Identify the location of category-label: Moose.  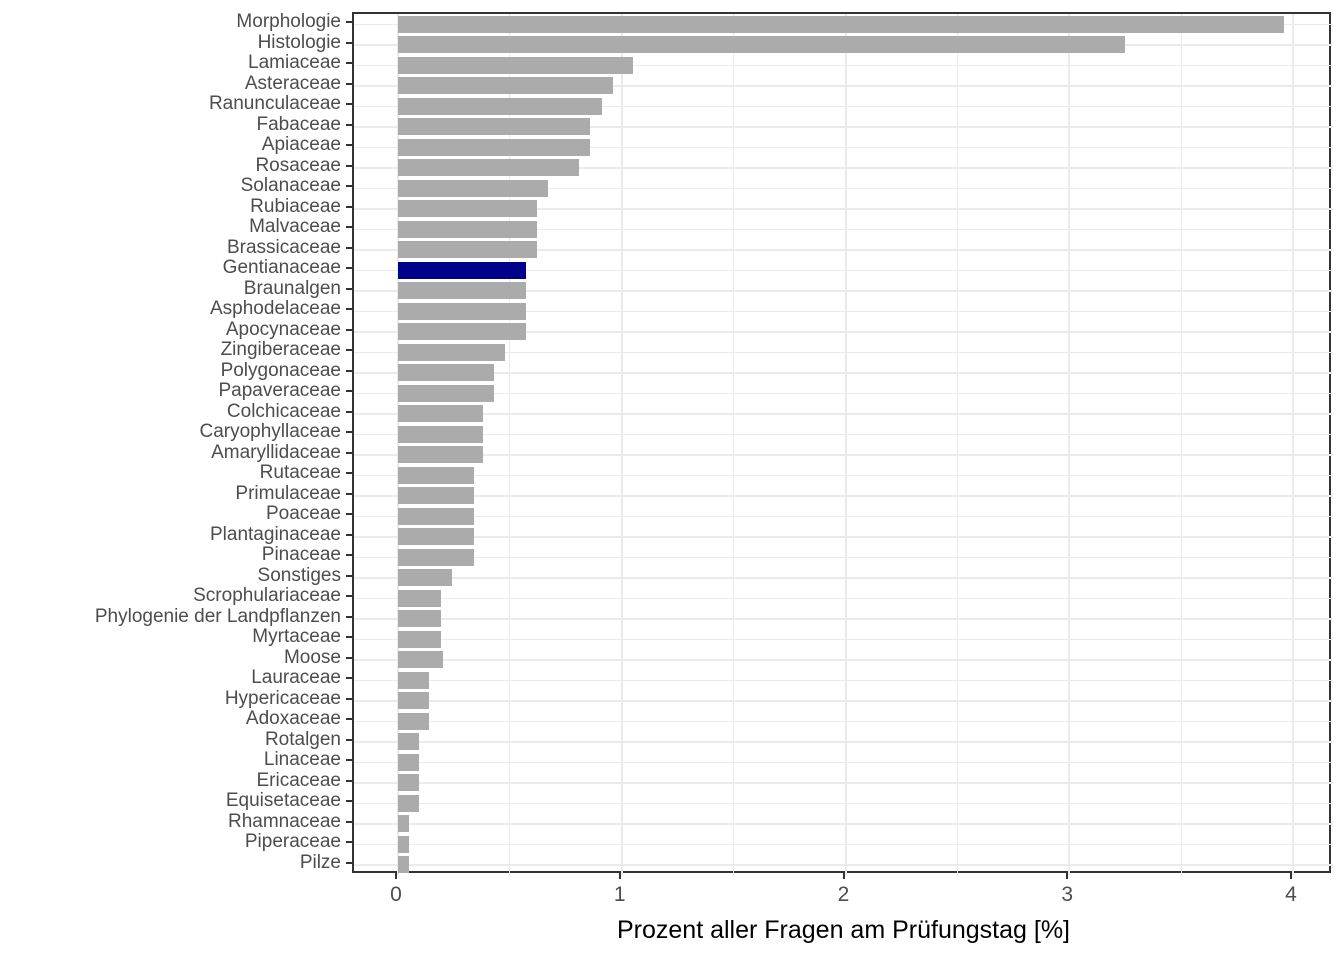
(312, 657).